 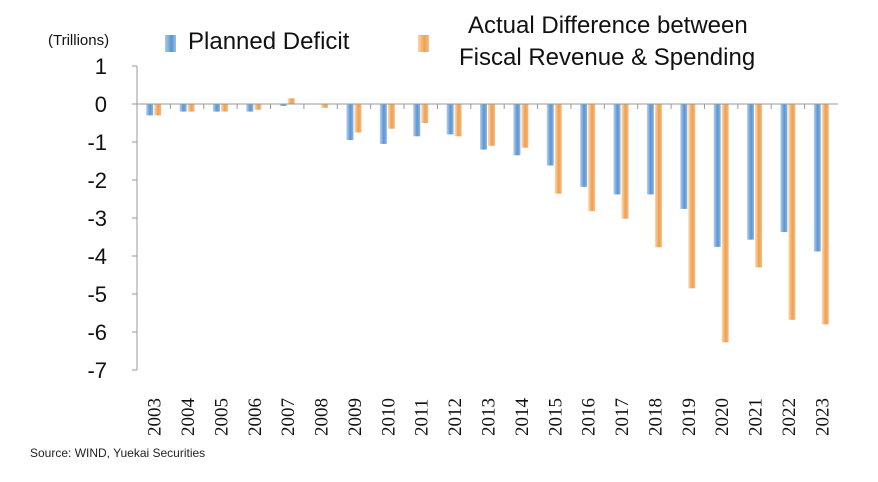 What do you see at coordinates (355, 417) in the screenshot?
I see `x-tick-label: 2009` at bounding box center [355, 417].